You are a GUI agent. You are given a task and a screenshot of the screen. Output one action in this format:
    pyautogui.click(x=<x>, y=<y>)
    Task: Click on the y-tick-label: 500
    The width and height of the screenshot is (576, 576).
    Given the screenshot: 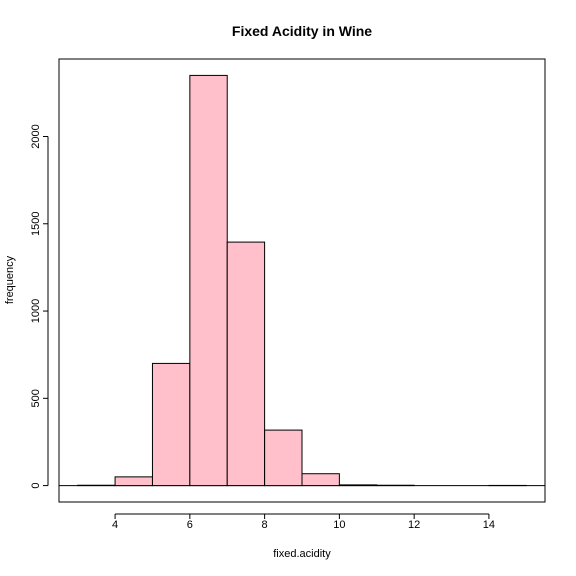 What is the action you would take?
    pyautogui.click(x=36, y=398)
    